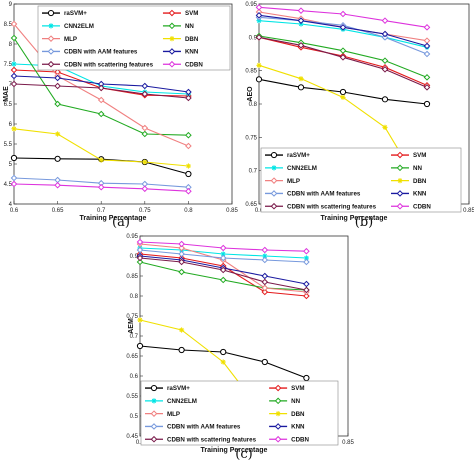 This screenshot has width=474, height=462. Describe the element at coordinates (243, 454) in the screenshot. I see `panel-label: (c)` at that location.